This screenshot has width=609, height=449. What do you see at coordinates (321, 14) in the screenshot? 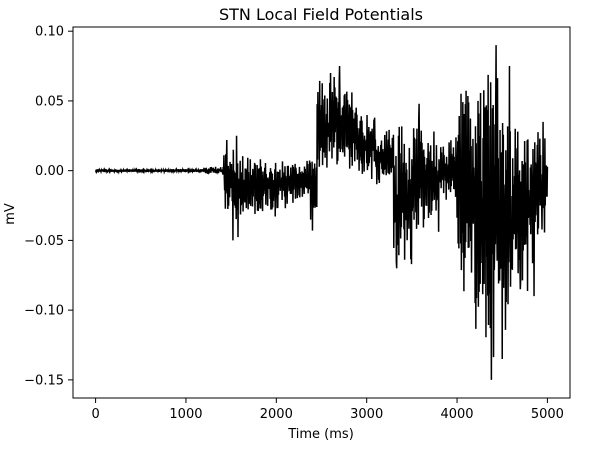
I see `chart-title: STN Local Field Potentials` at bounding box center [321, 14].